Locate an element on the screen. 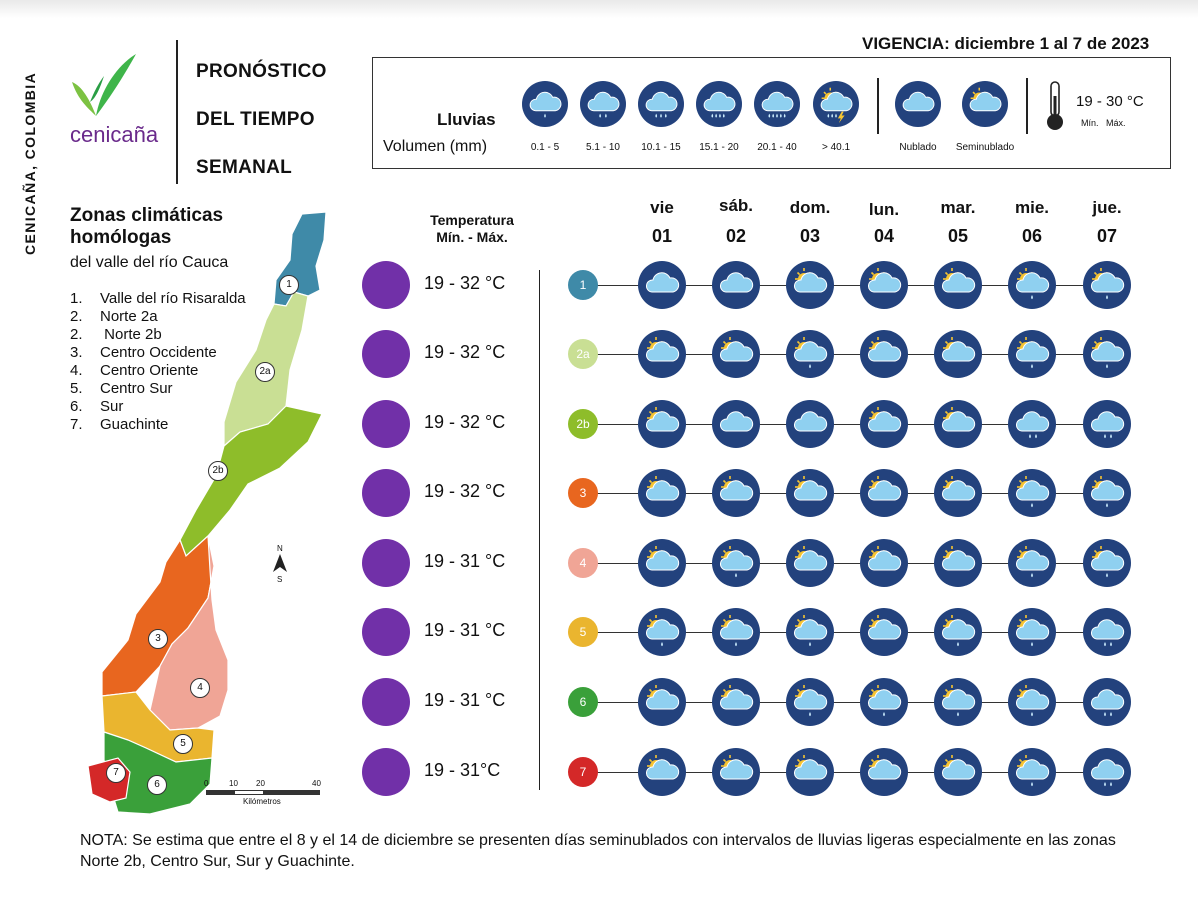 This screenshot has height=900, width=1198. legend-rain-label: 20.1 - 40 is located at coordinates (777, 147).